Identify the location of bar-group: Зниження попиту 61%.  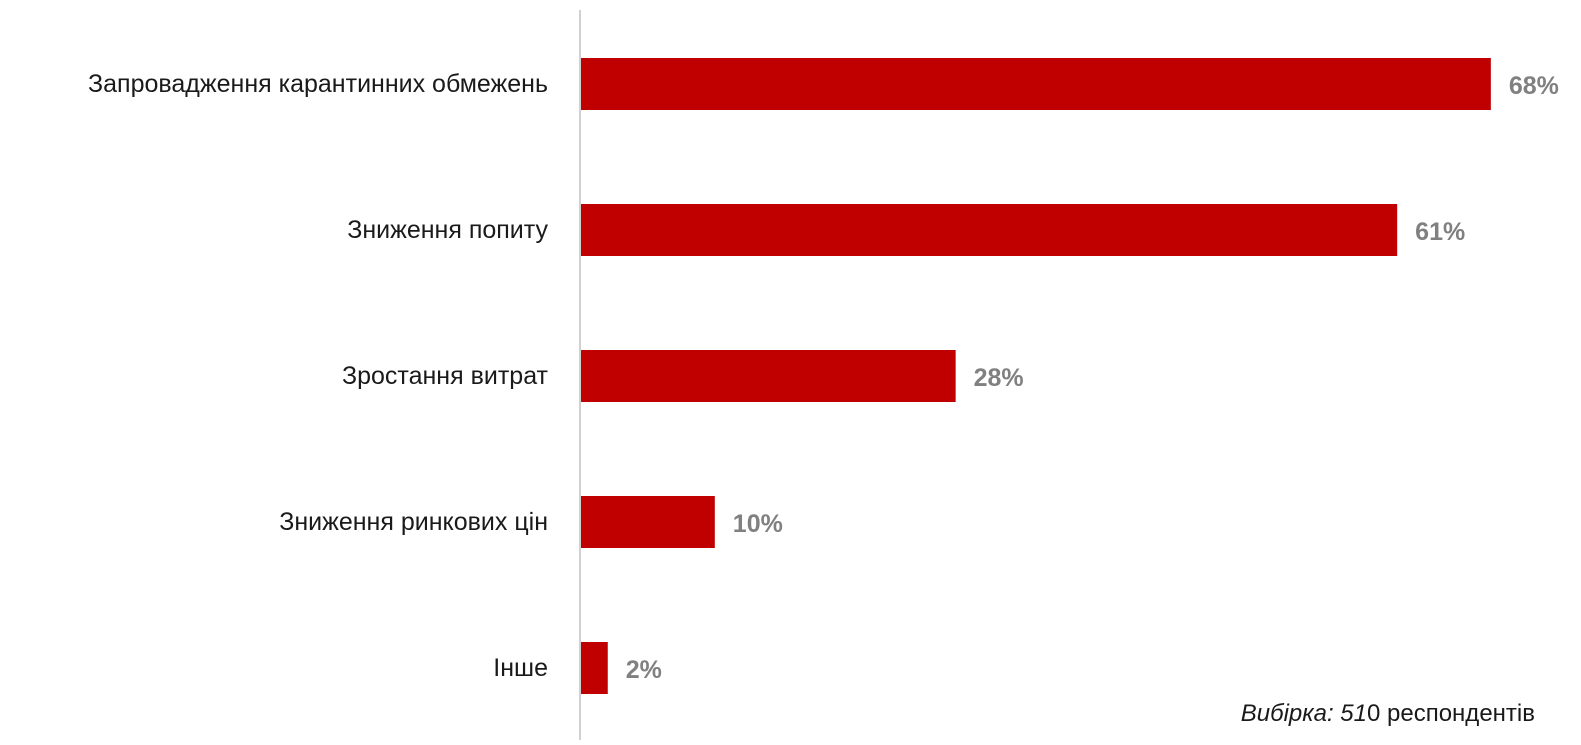
(906, 230).